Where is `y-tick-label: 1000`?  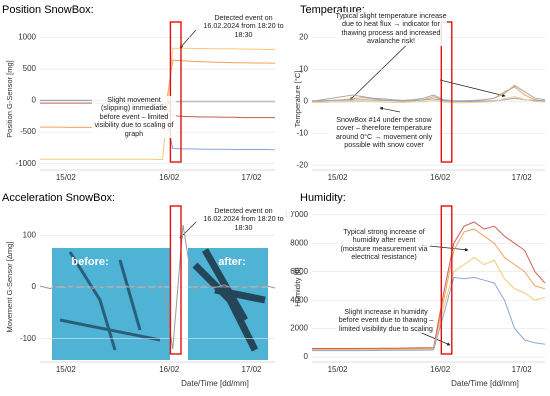
y-tick-label: 1000 is located at coordinates (27, 37).